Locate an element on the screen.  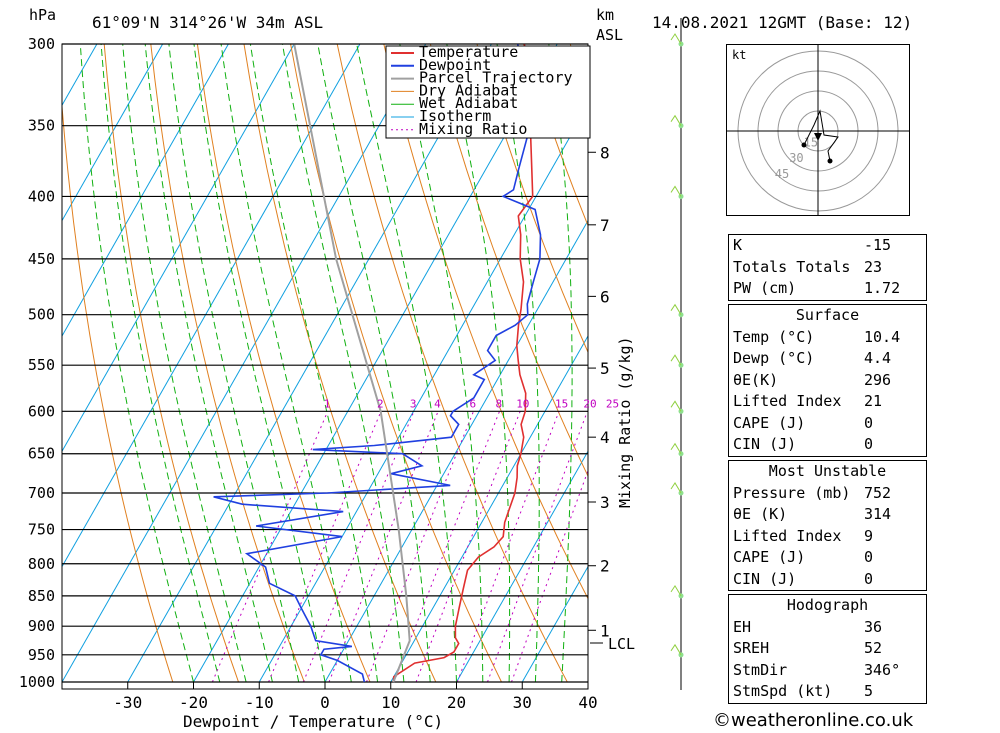
hodograph-trace is located at coordinates (821, 135).